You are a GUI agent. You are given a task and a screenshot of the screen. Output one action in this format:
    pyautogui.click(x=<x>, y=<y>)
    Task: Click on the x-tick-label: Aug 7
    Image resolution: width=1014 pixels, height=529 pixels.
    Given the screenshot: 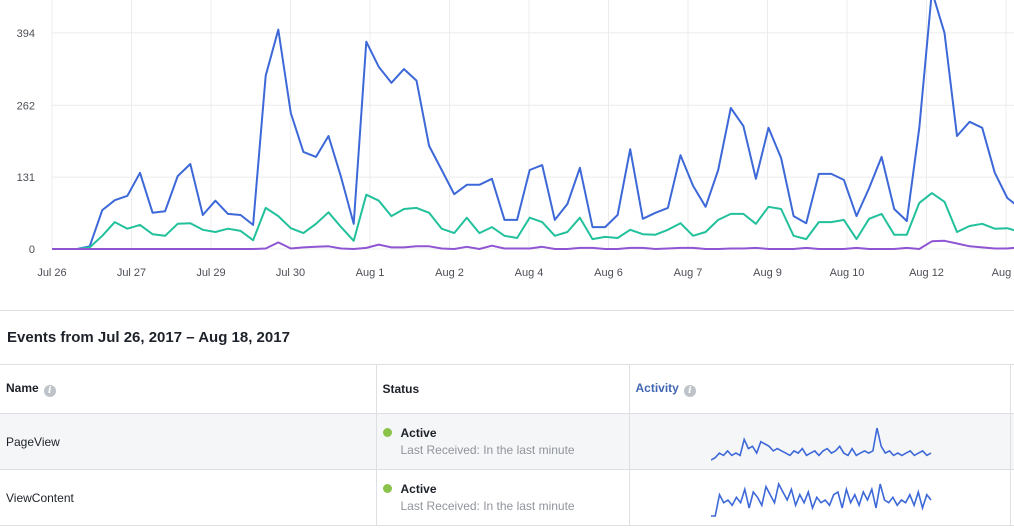 What is the action you would take?
    pyautogui.click(x=688, y=273)
    